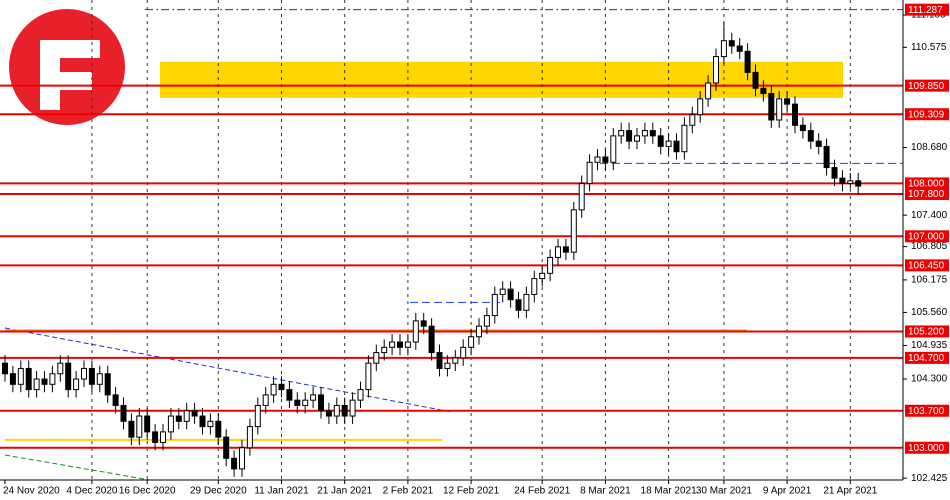 This screenshot has height=500, width=950. I want to click on level-label: 109.850, so click(926, 86).